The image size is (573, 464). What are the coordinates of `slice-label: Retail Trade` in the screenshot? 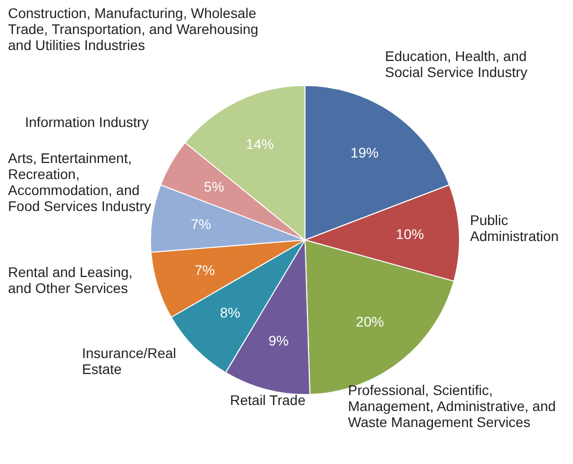 It's located at (268, 400).